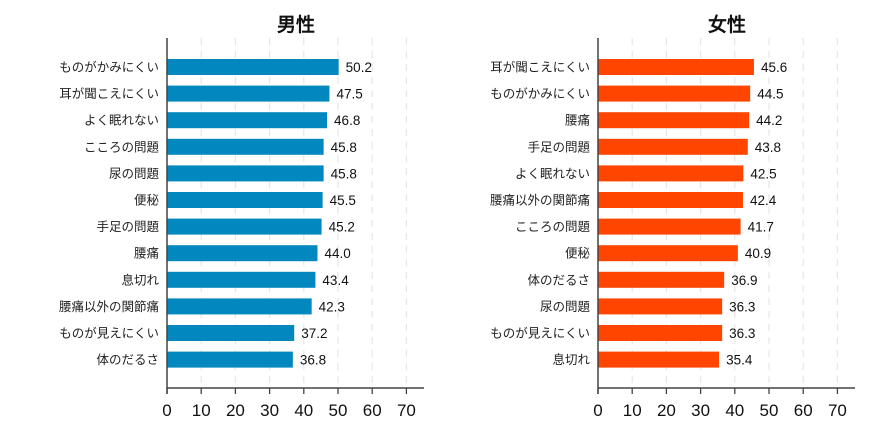 The image size is (886, 426). Describe the element at coordinates (314, 333) in the screenshot. I see `value-label-male: 37.2` at that location.